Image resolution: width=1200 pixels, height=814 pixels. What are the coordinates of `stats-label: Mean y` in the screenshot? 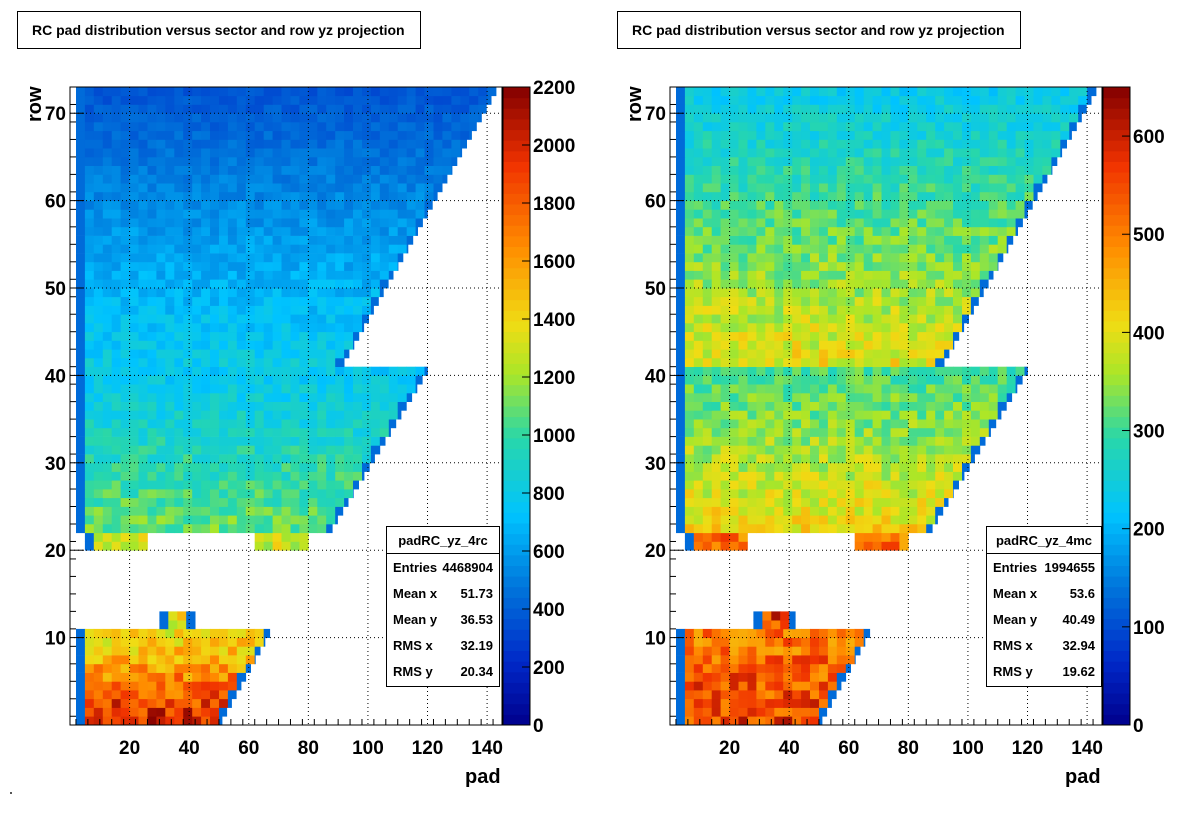 It's located at (1015, 619).